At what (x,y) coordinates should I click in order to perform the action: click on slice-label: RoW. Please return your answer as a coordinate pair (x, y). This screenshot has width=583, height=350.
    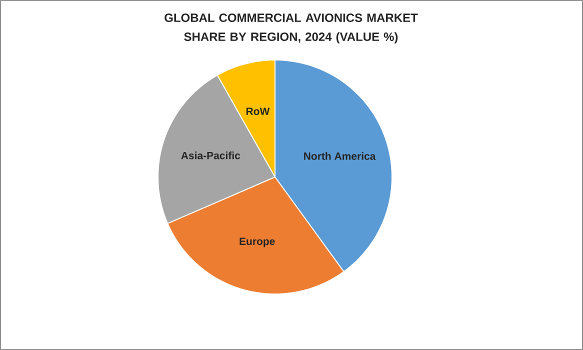
    Looking at the image, I should click on (258, 112).